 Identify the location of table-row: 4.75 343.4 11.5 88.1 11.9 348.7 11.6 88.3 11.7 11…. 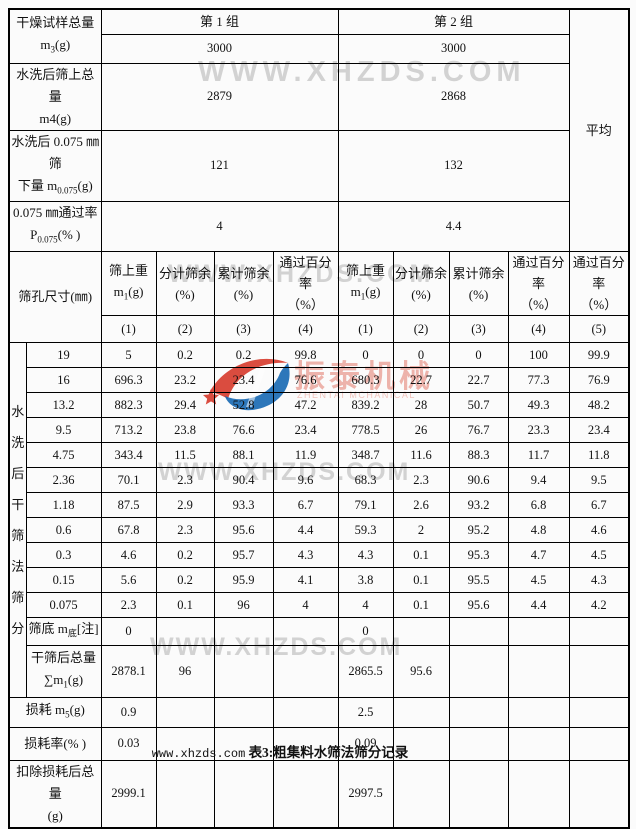
(319, 455).